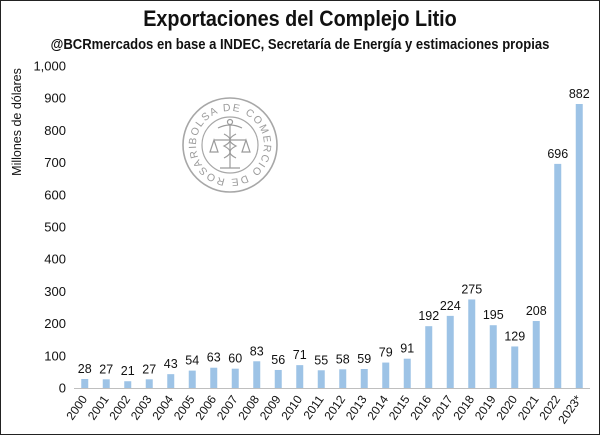  Describe the element at coordinates (377, 407) in the screenshot. I see `x-tick-label: 2014` at that location.